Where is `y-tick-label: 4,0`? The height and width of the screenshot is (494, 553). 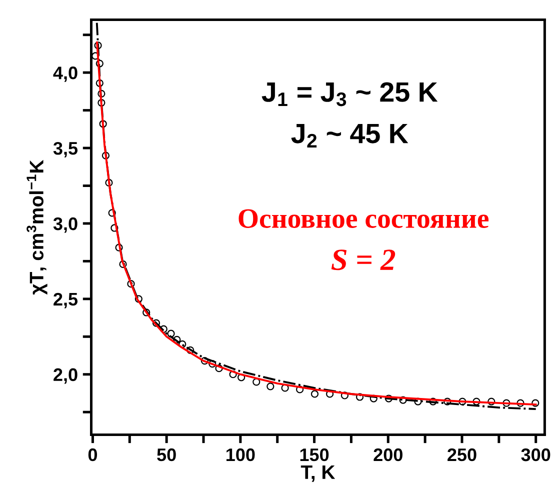 y-tick-label: 4,0 is located at coordinates (65, 74).